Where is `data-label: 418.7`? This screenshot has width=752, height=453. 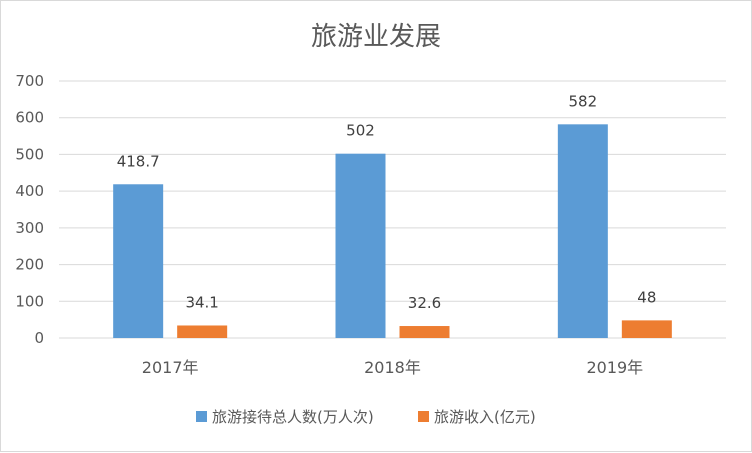
data-label: 418.7 is located at coordinates (138, 161).